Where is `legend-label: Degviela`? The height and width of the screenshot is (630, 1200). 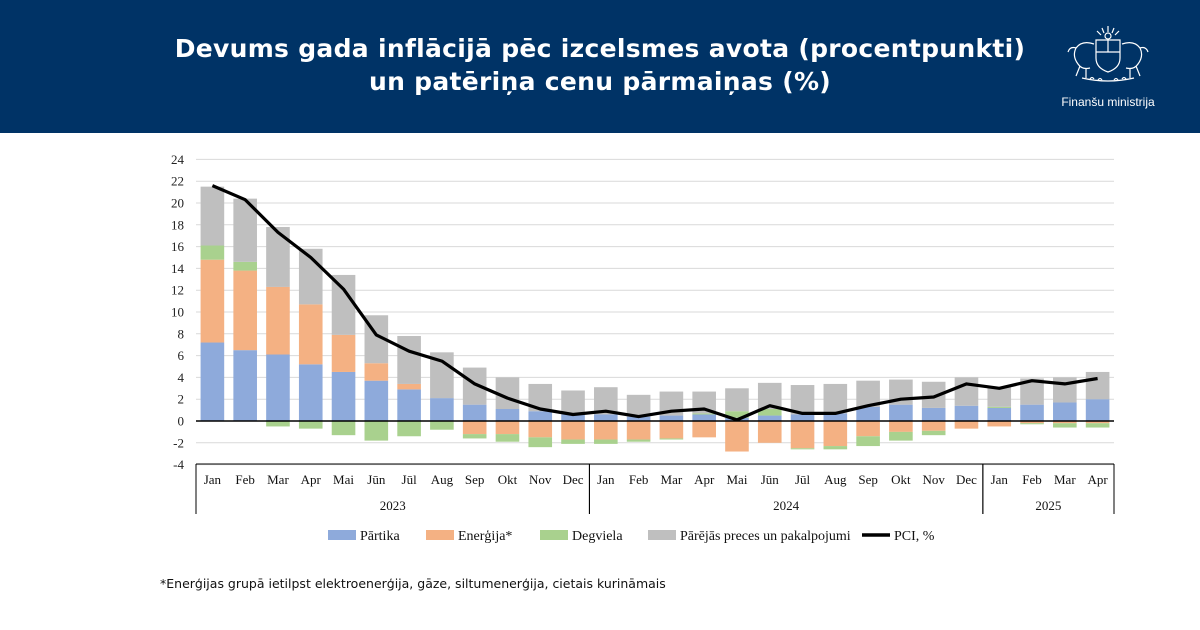 legend-label: Degviela is located at coordinates (597, 536).